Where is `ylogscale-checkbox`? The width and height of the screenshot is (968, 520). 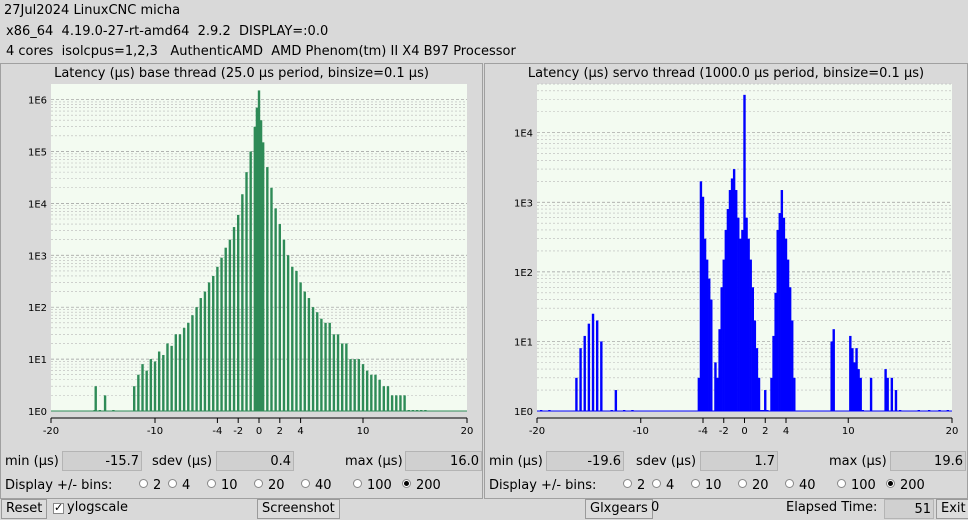 ylogscale-checkbox is located at coordinates (58, 507).